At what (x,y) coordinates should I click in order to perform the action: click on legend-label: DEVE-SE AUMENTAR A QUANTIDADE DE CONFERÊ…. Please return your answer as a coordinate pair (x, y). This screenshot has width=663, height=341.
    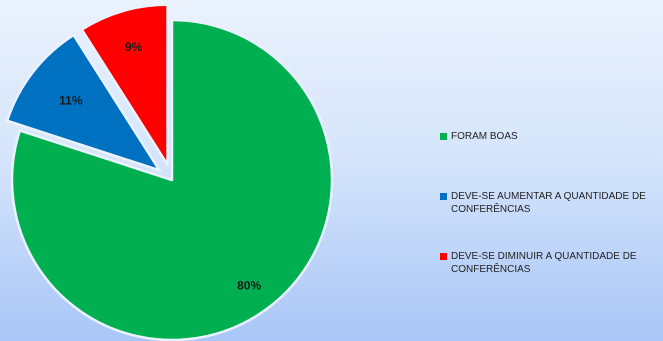
    Looking at the image, I should click on (548, 203).